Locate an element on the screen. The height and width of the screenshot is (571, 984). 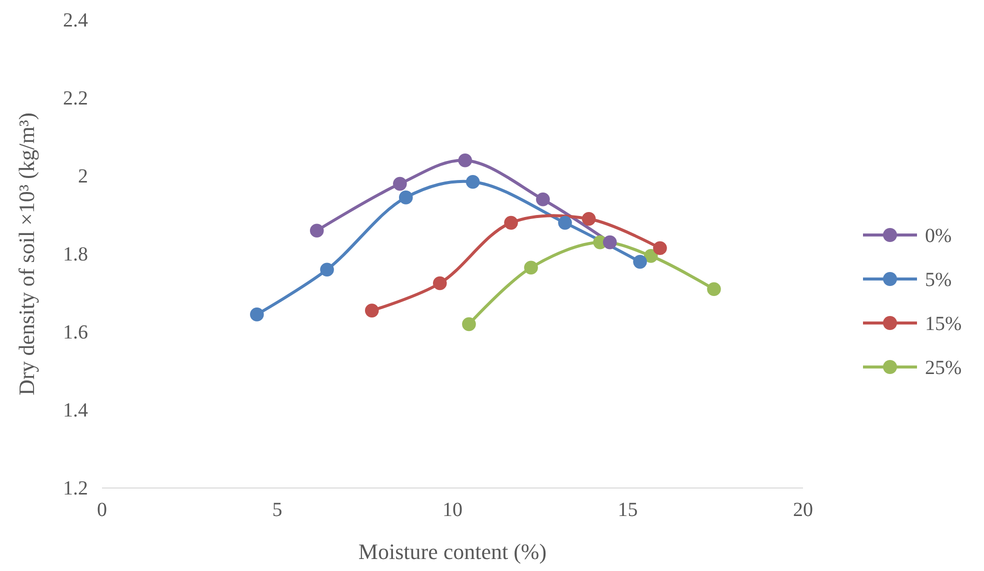
y-tick-label: 2.4 is located at coordinates (75, 20).